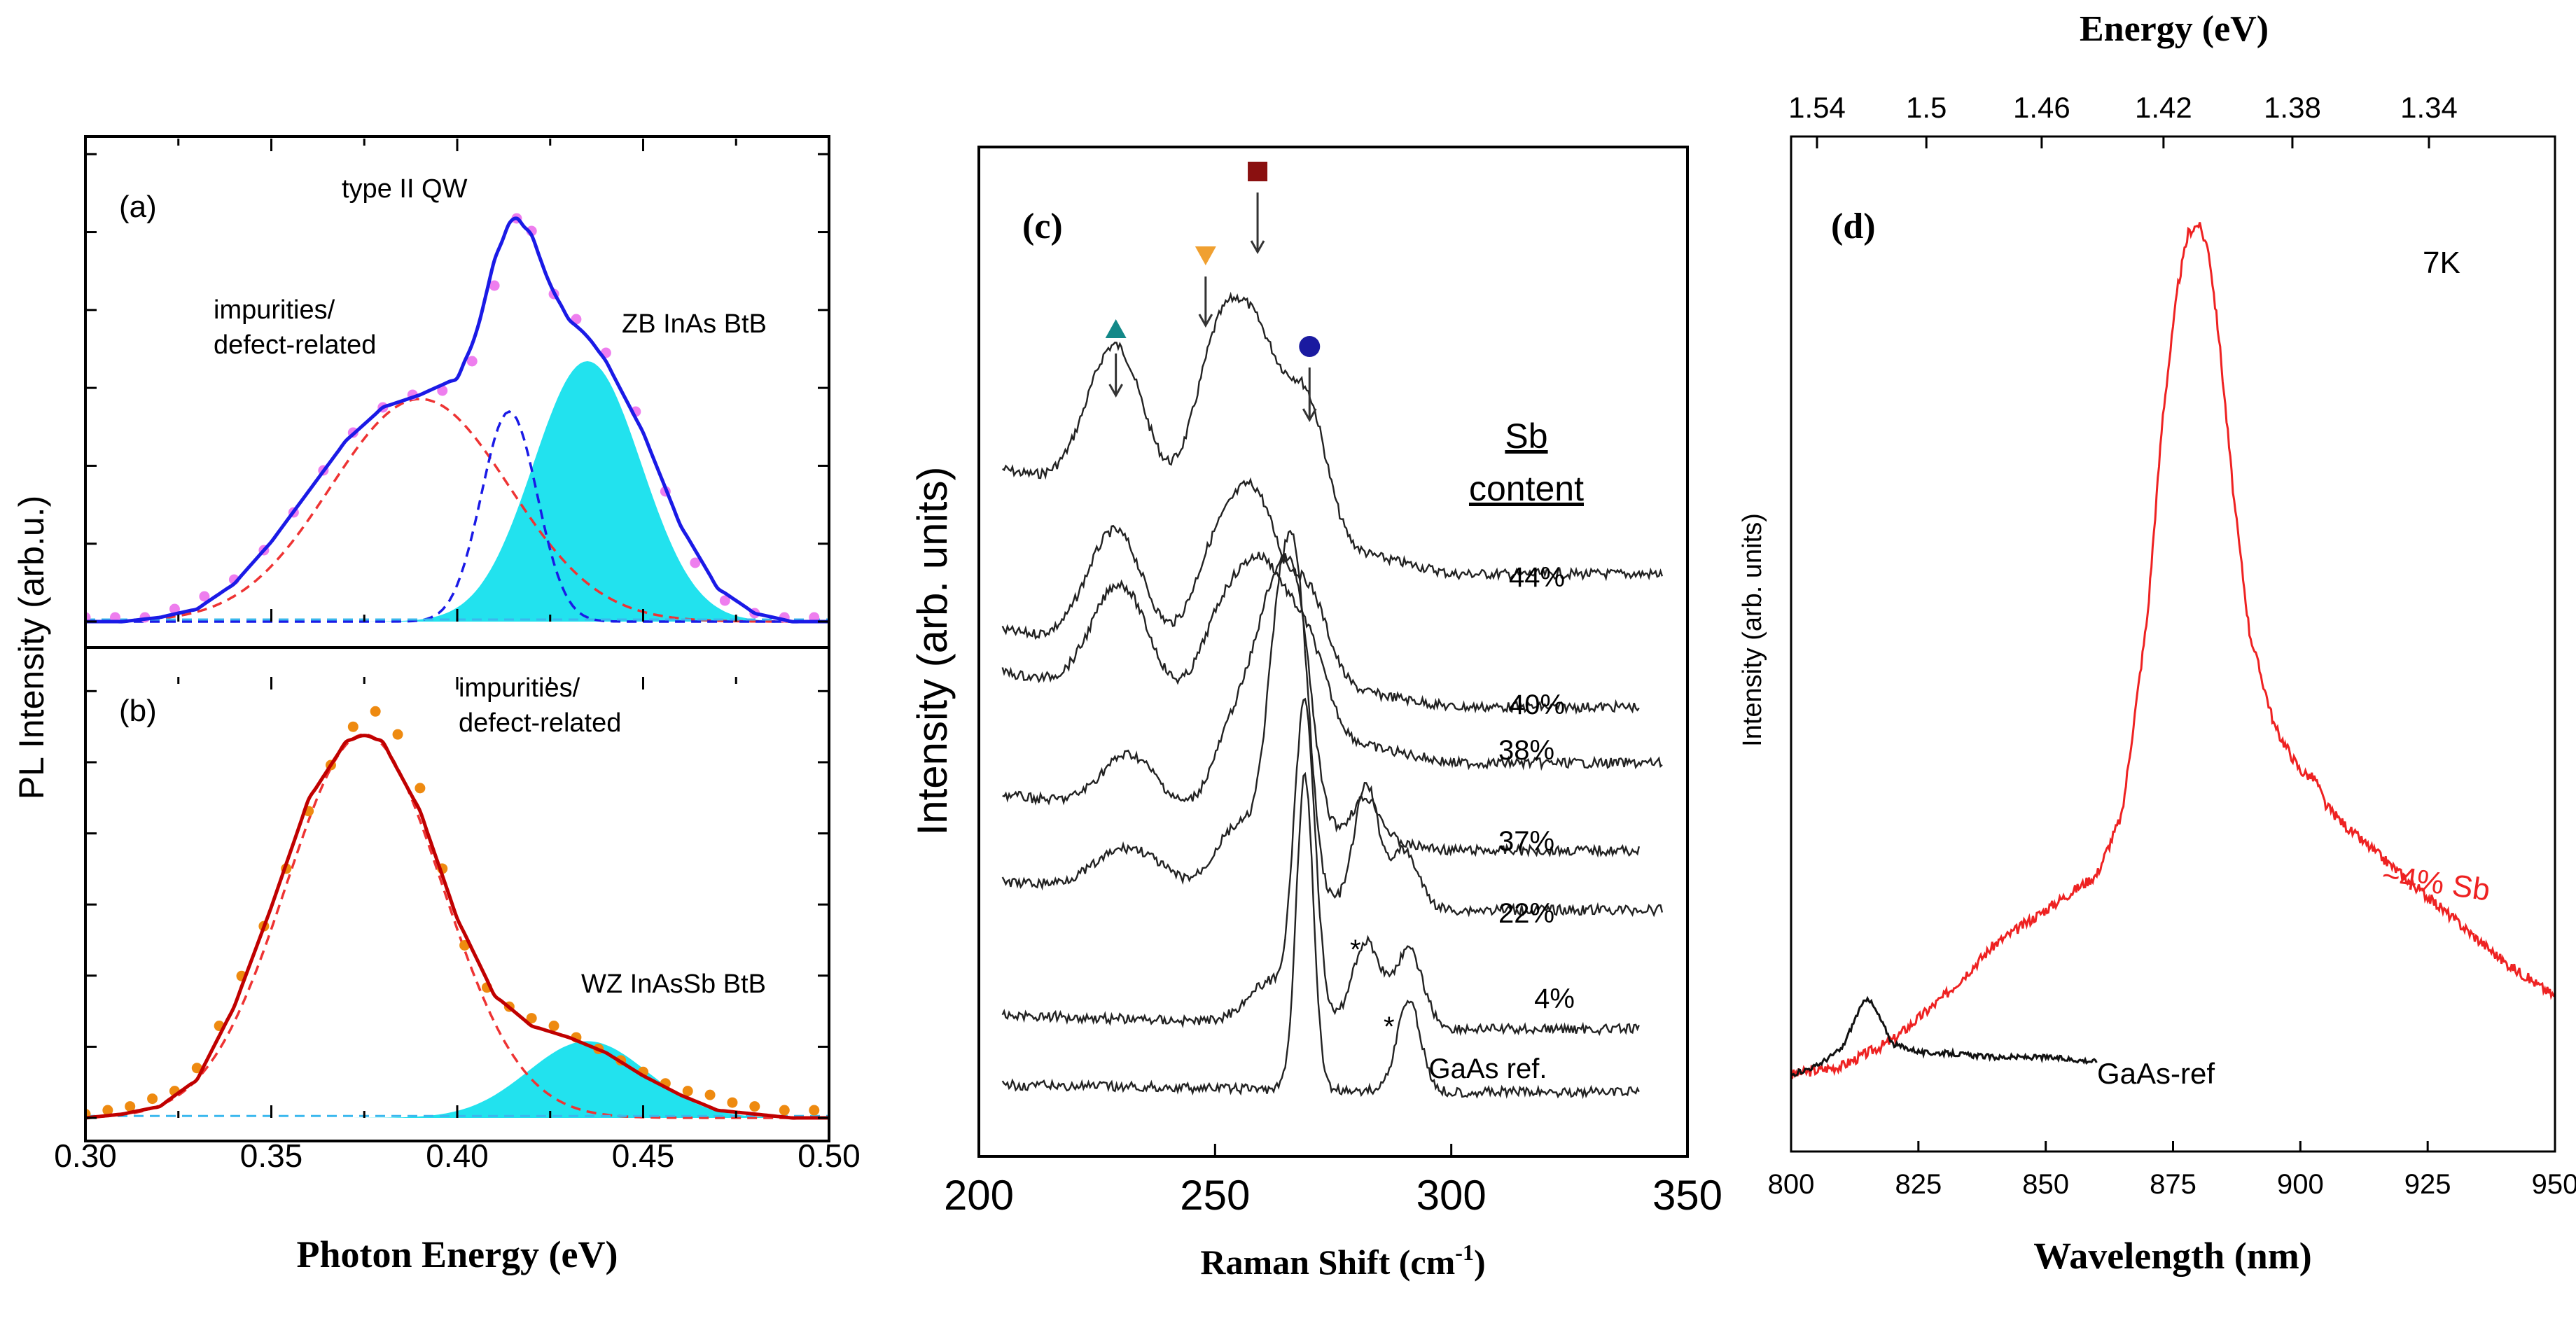 Image resolution: width=2576 pixels, height=1323 pixels. What do you see at coordinates (295, 345) in the screenshot?
I see `annotation-defect-a: defect-related` at bounding box center [295, 345].